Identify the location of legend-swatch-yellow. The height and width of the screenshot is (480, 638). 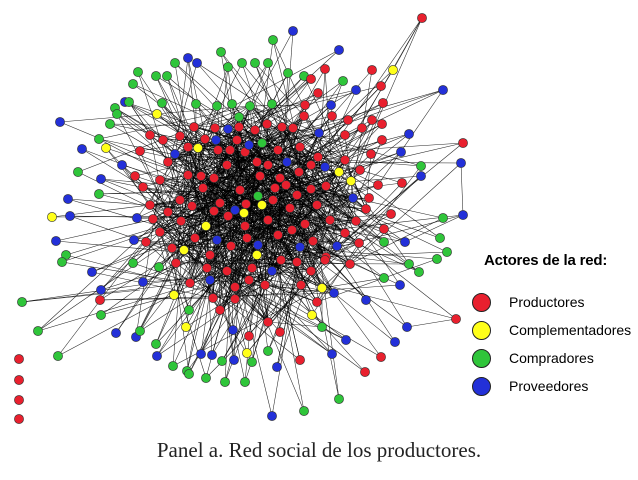
(481, 330).